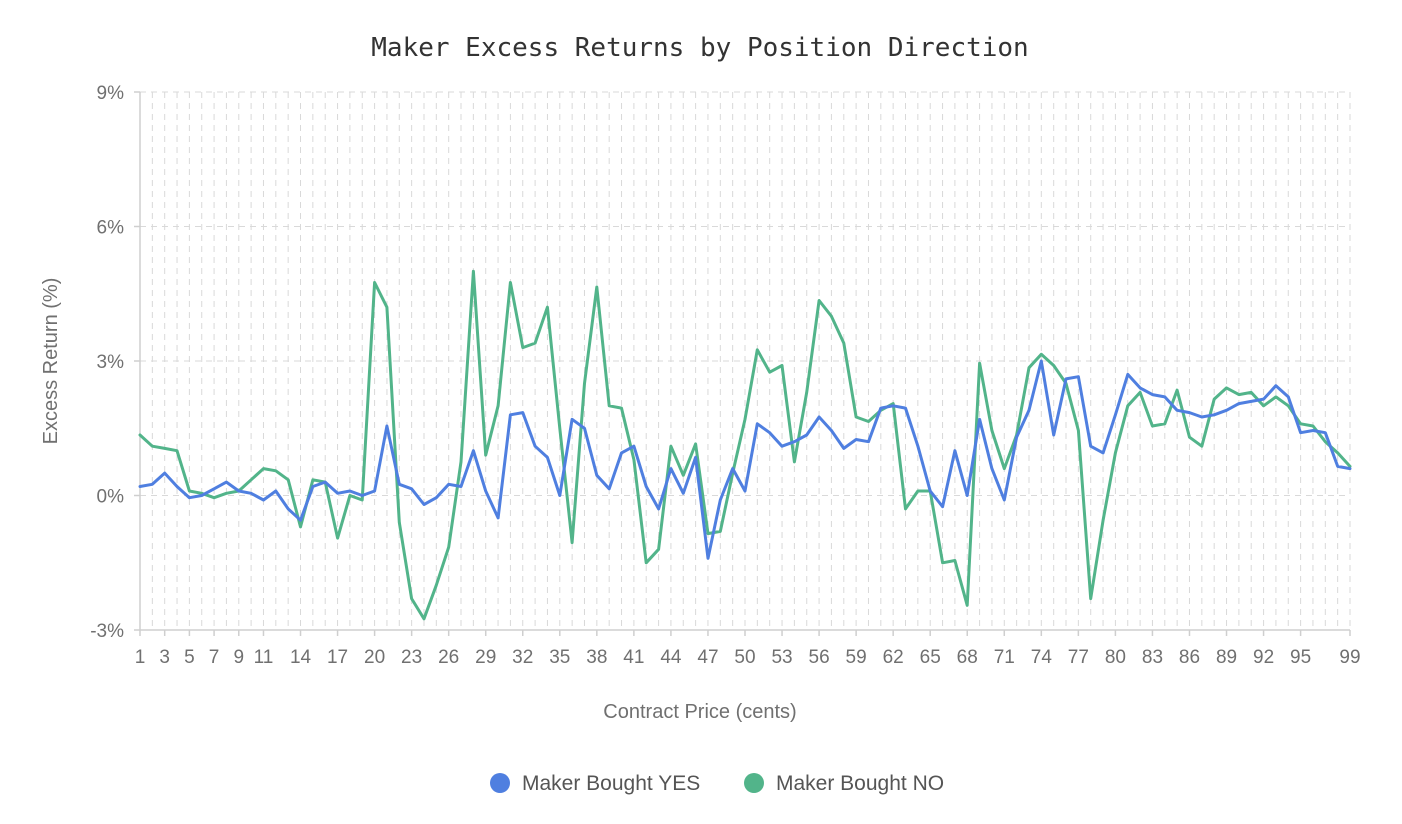  Describe the element at coordinates (1349, 657) in the screenshot. I see `x-tick-label: 99` at that location.